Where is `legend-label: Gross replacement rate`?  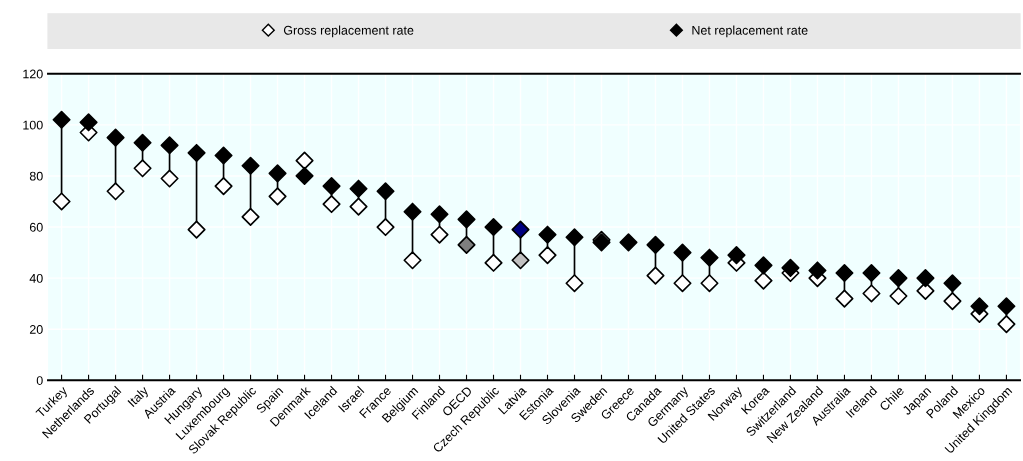 legend-label: Gross replacement rate is located at coordinates (348, 31).